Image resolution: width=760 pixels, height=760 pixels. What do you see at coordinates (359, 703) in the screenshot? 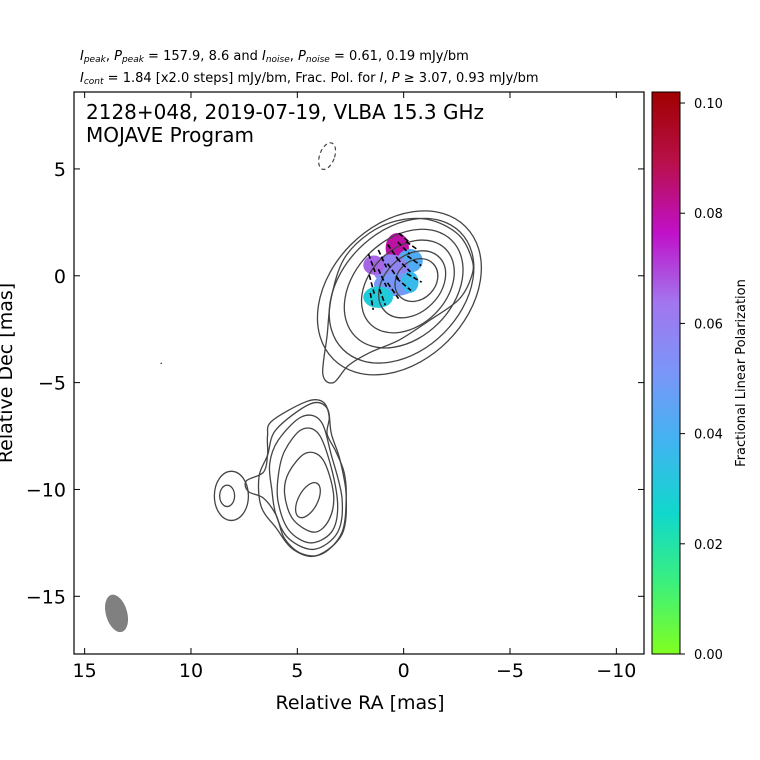
I see `x-axis-label: Relative RA [mas]` at bounding box center [359, 703].